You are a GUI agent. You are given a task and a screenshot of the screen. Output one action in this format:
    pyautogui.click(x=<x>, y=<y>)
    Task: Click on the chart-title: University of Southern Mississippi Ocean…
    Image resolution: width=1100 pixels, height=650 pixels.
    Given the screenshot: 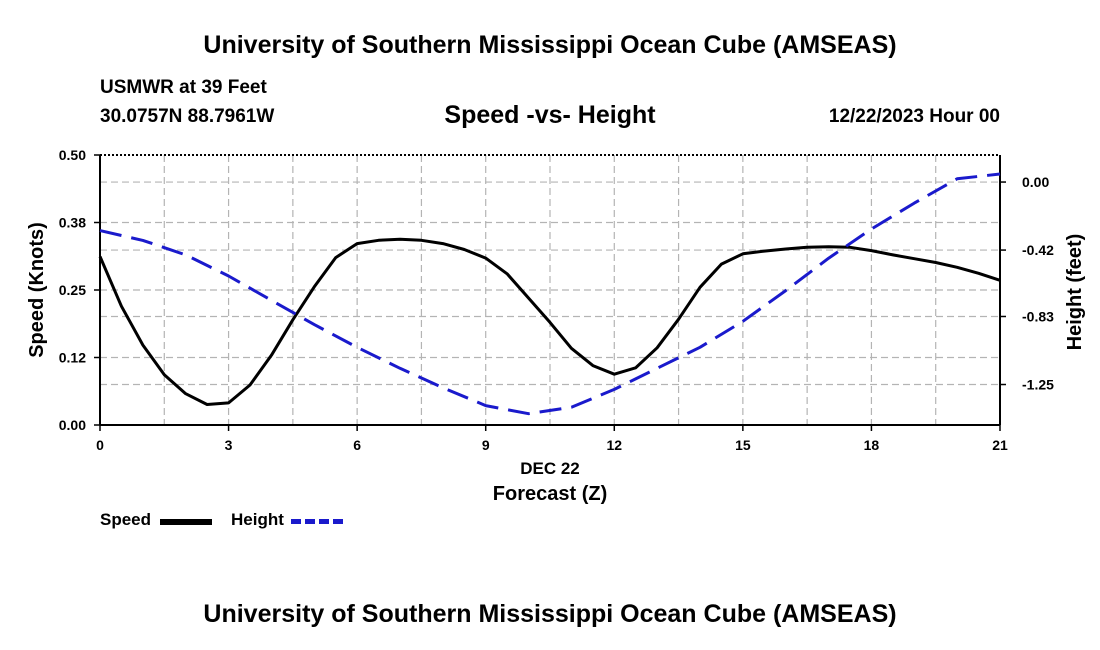 What is the action you would take?
    pyautogui.click(x=550, y=45)
    